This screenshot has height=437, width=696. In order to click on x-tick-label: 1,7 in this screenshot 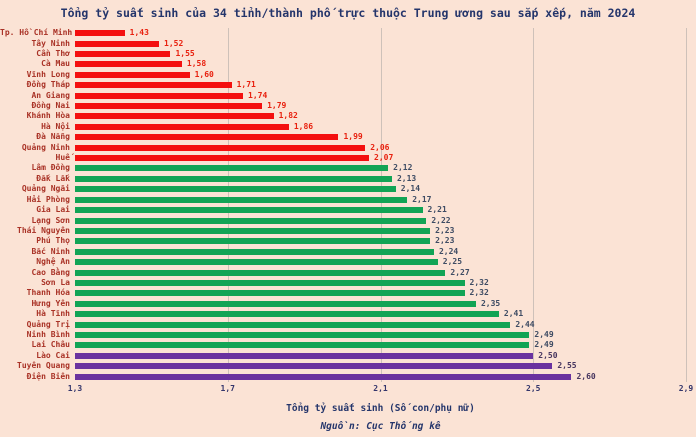, I will do `click(227, 388)`.